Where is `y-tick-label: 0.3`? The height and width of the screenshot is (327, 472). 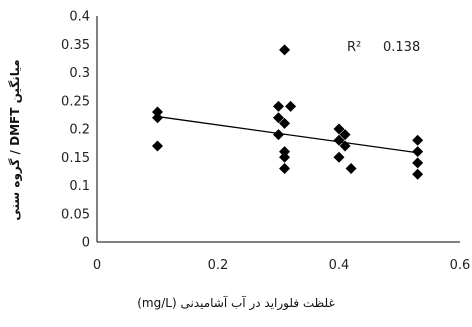
y-tick-label: 0.3 is located at coordinates (79, 73).